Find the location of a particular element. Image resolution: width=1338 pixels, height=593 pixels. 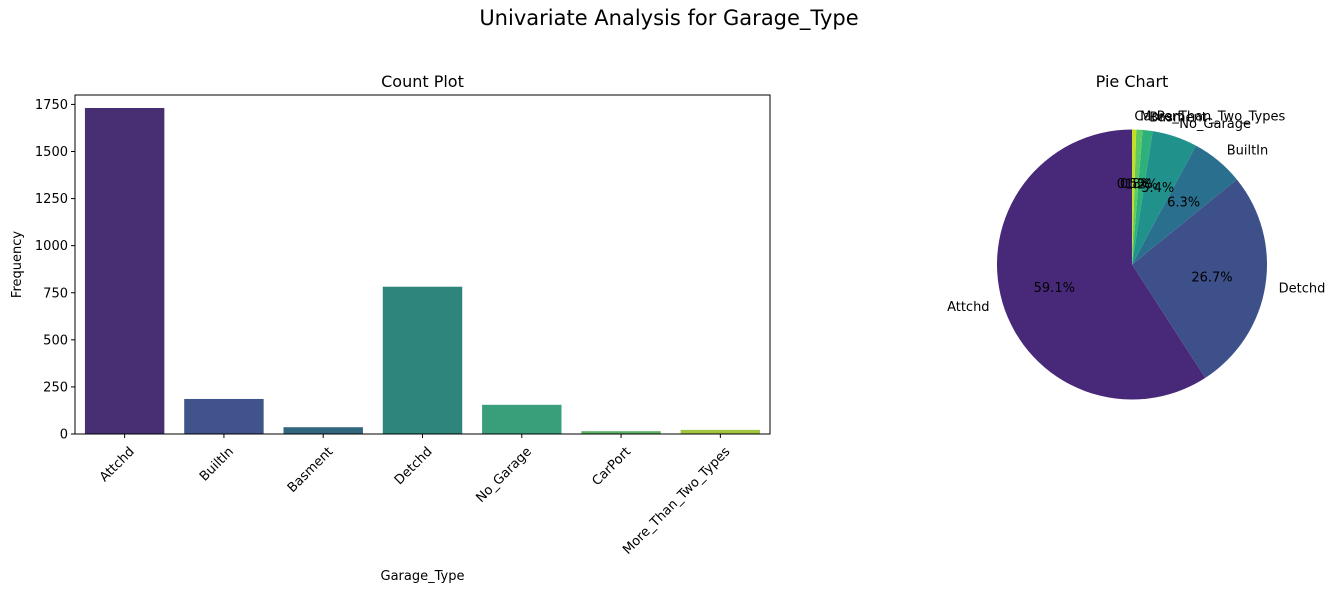

pie-slice-BuiltIn is located at coordinates (1184, 205).